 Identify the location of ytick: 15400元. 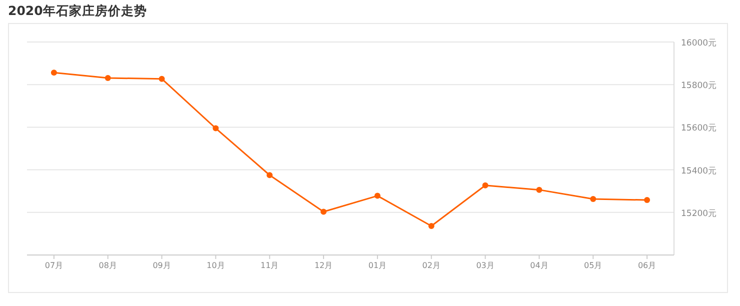
(699, 171).